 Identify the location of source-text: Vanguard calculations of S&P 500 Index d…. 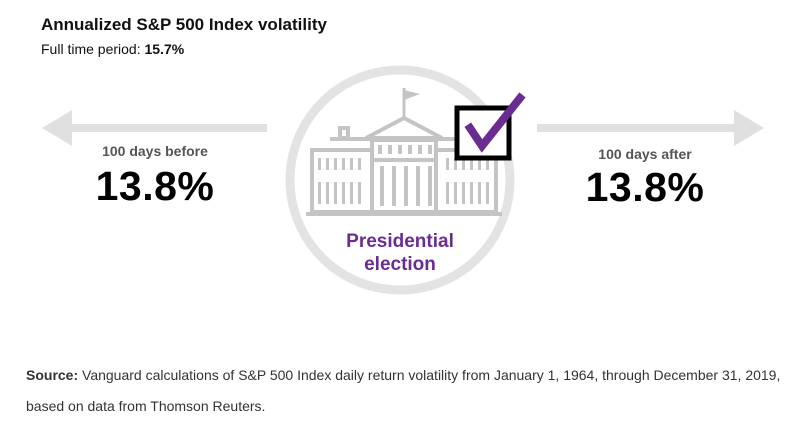
(403, 390).